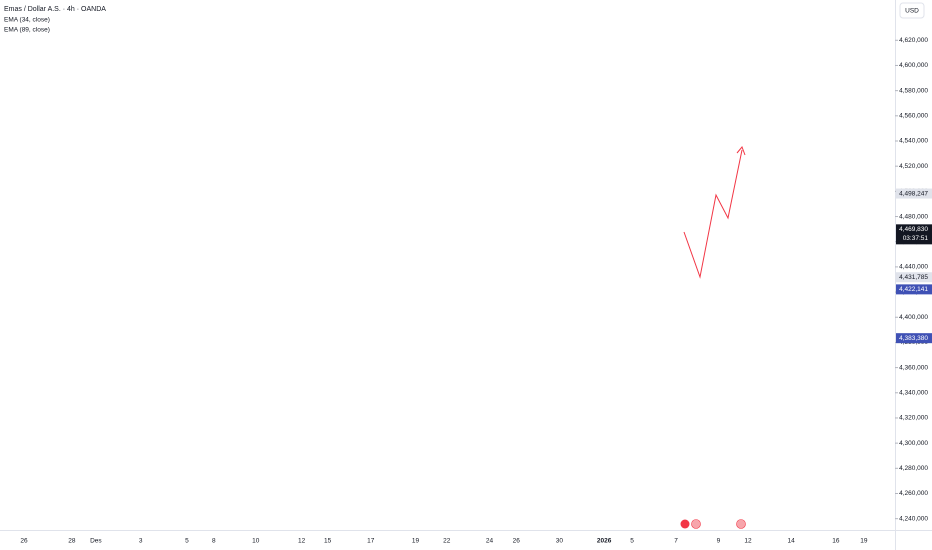  Describe the element at coordinates (27, 30) in the screenshot. I see `indicator-label: EMA (89, close)` at that location.